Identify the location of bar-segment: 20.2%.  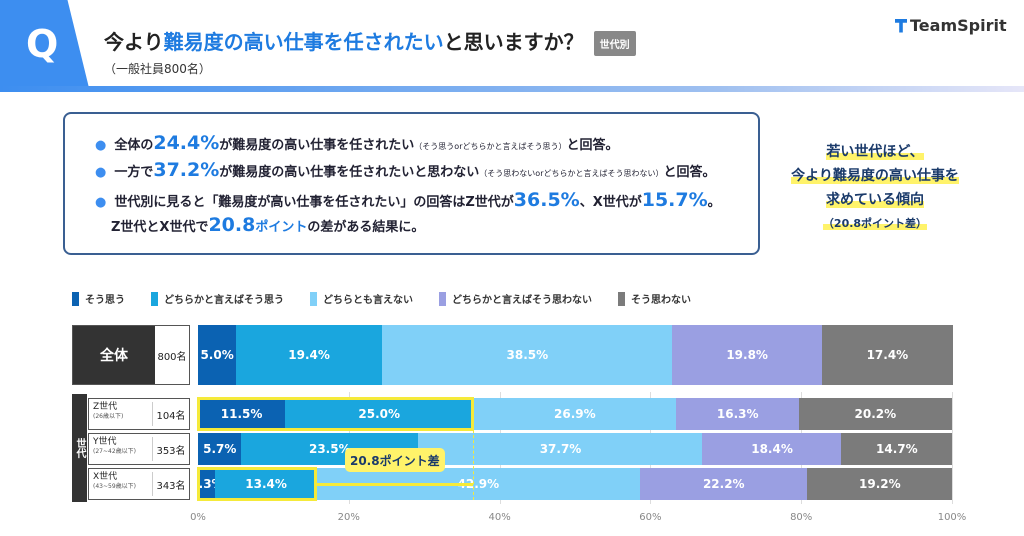
(875, 414).